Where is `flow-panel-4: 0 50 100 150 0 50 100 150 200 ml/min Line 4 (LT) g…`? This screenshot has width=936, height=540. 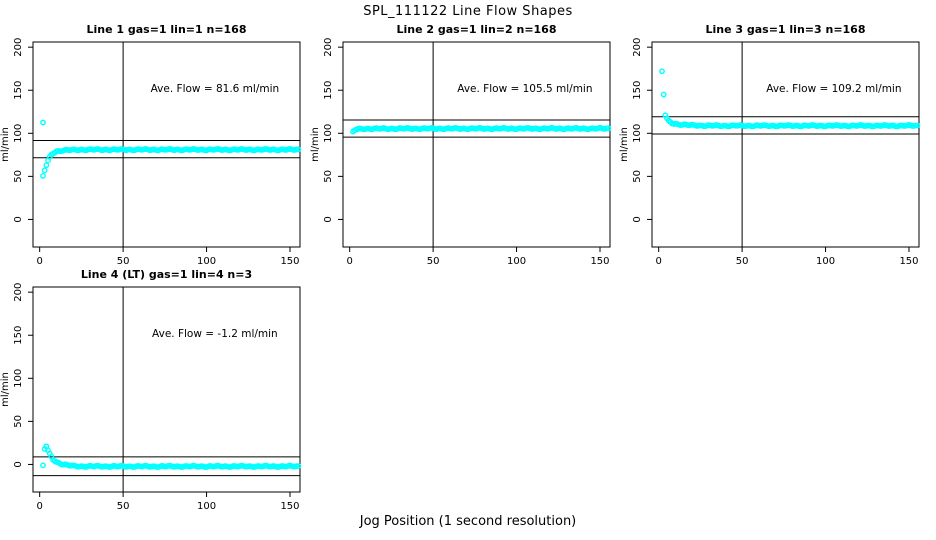
flow-panel-4: 0 50 100 150 0 50 100 150 200 ml/min Line 4 (LT) g… is located at coordinates (151, 390).